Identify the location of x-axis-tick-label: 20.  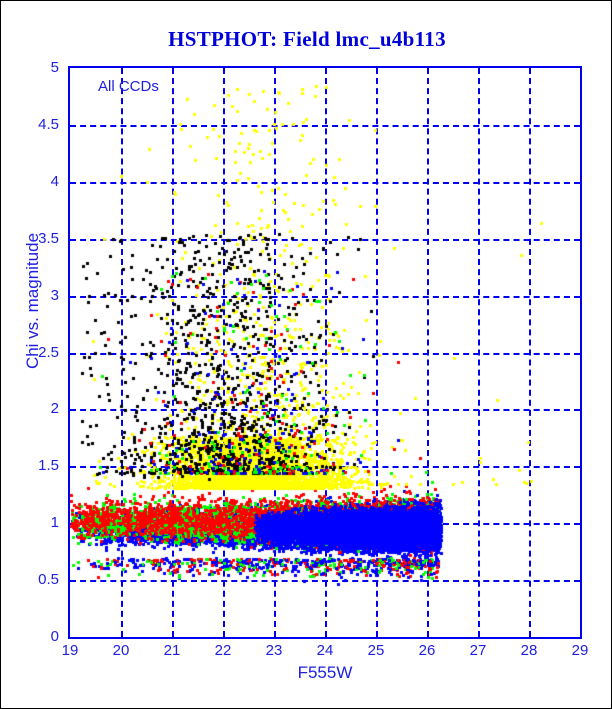
(121, 650).